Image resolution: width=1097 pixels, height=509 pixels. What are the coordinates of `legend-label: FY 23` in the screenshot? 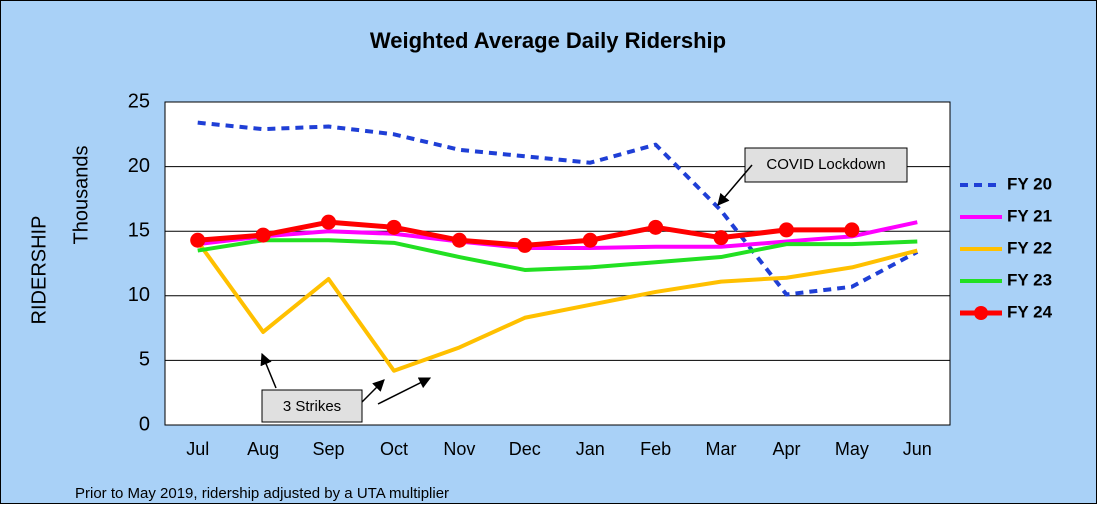 It's located at (1029, 279).